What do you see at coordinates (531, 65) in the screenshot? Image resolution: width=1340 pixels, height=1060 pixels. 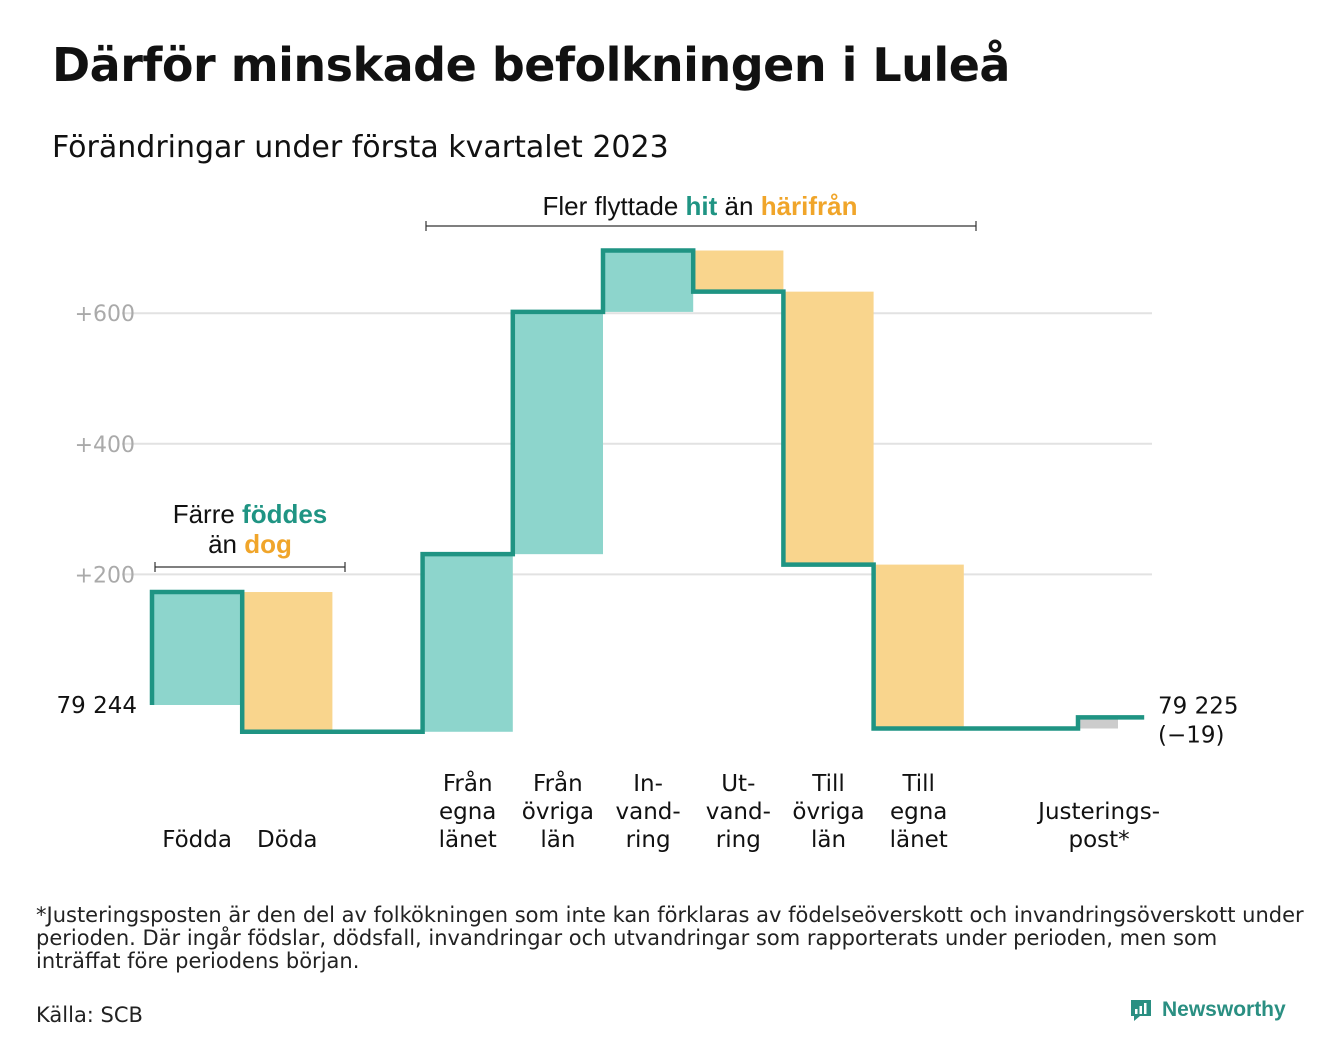 I see `chart-title: Därför minskade befolkningen i Luleå` at bounding box center [531, 65].